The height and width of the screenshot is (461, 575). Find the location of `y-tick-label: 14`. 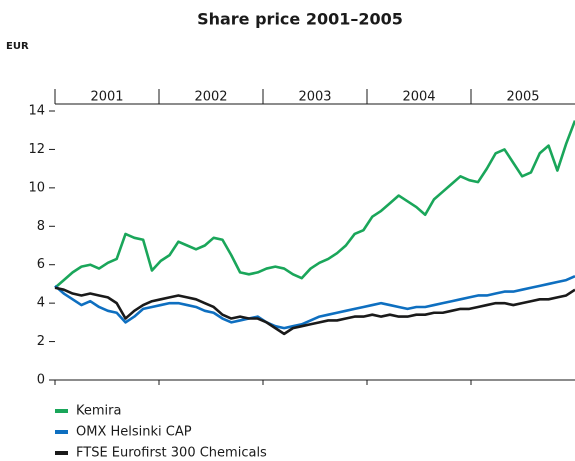

y-tick-label: 14 is located at coordinates (36, 111).